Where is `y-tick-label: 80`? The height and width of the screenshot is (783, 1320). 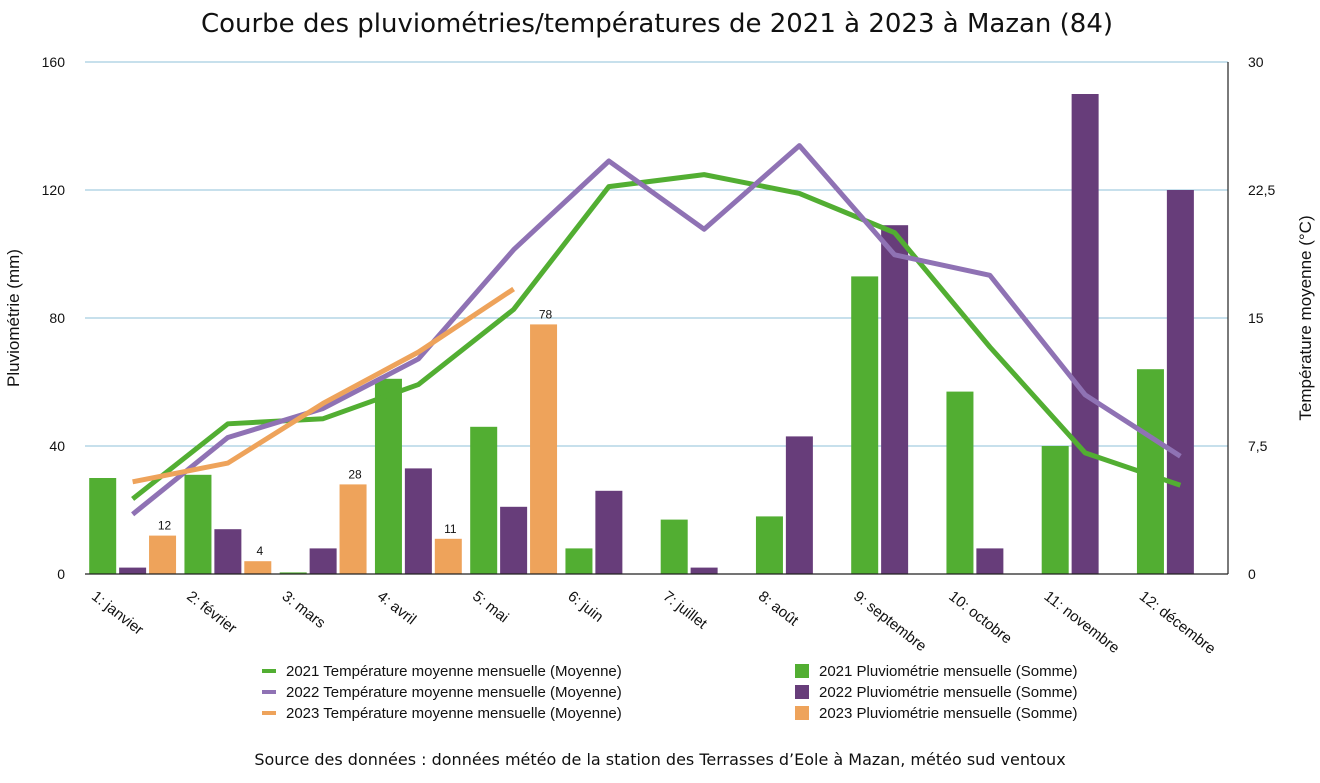
y-tick-label: 80 is located at coordinates (57, 318).